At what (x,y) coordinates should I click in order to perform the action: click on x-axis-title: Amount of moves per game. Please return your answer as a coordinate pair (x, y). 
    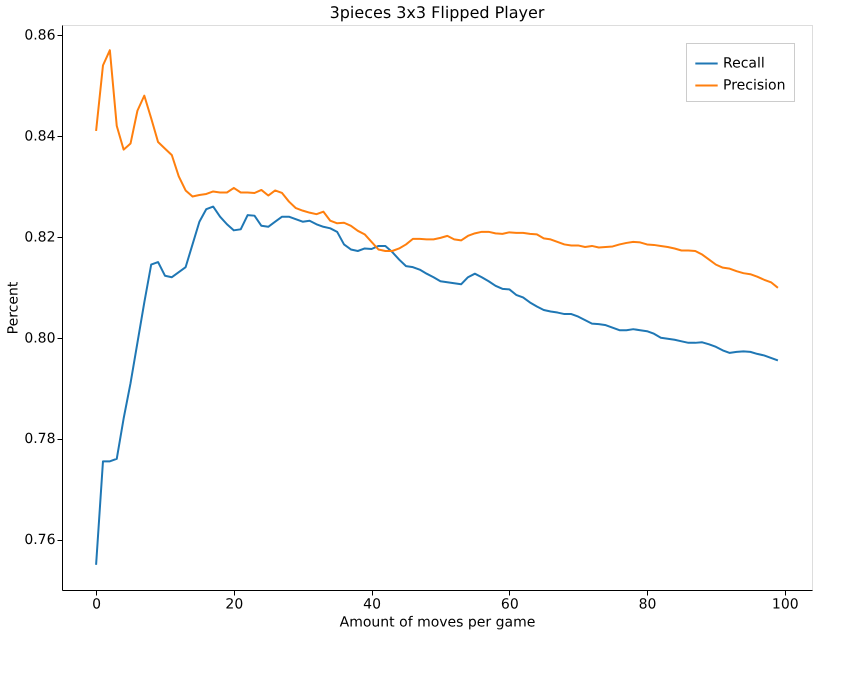
    Looking at the image, I should click on (438, 622).